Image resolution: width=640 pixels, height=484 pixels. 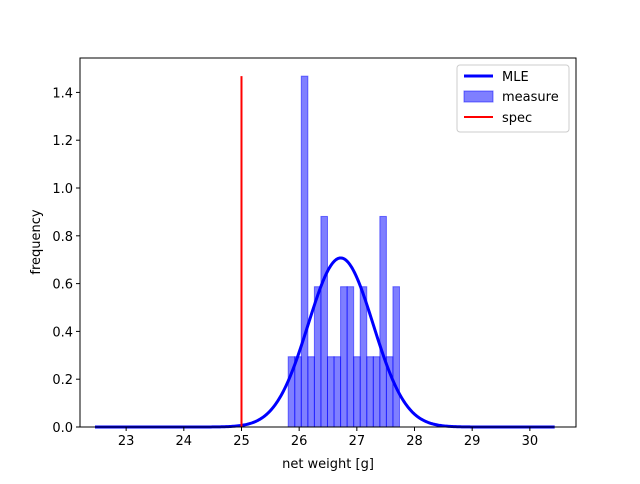 What do you see at coordinates (62, 428) in the screenshot?
I see `y-tick-label: 0.0` at bounding box center [62, 428].